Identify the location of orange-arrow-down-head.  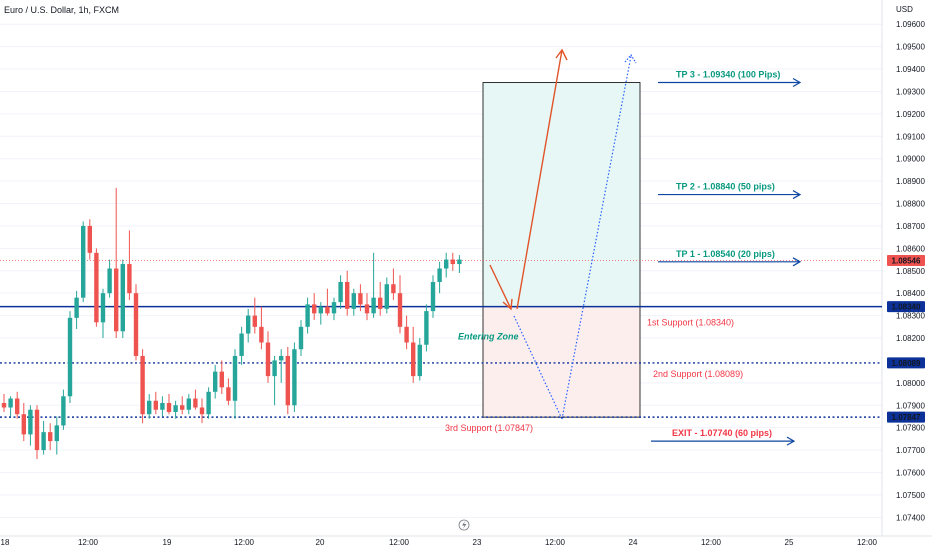
(507, 304).